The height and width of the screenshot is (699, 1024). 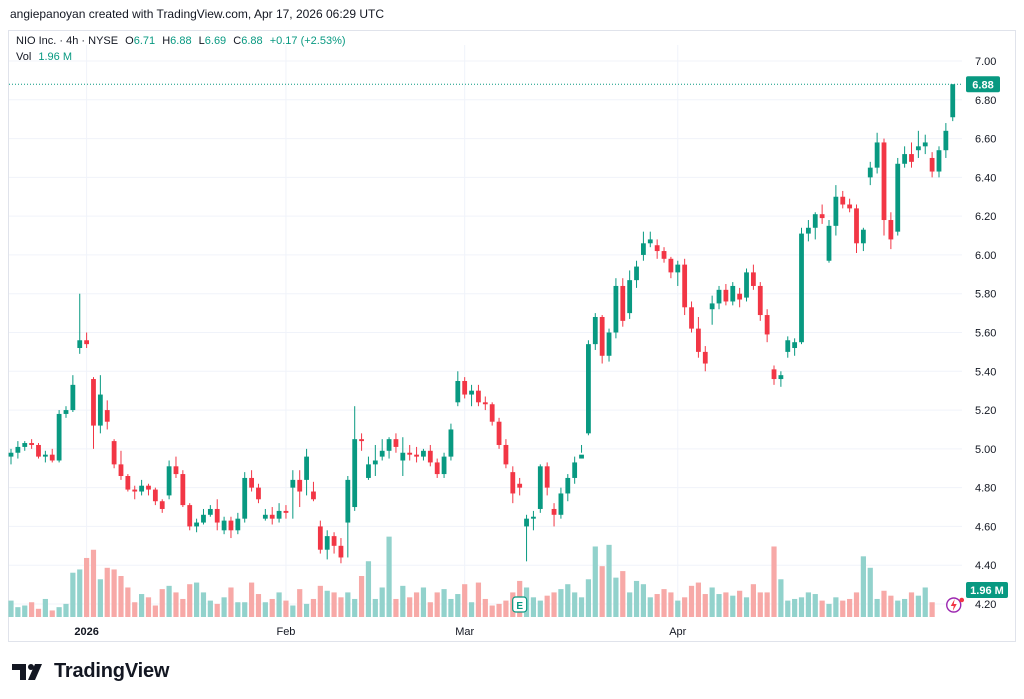 I want to click on price-tick-label: 7.00, so click(x=985, y=62).